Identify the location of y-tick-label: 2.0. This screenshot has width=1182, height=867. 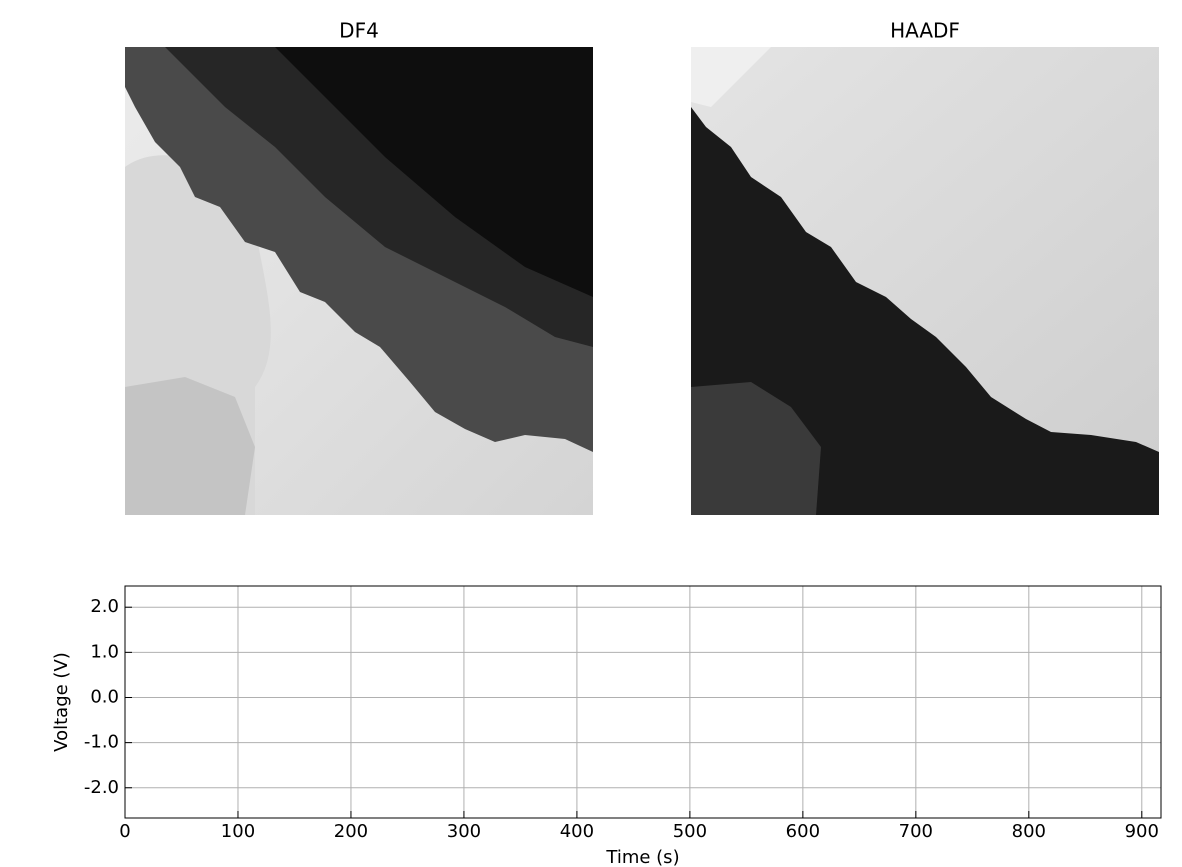
(104, 606).